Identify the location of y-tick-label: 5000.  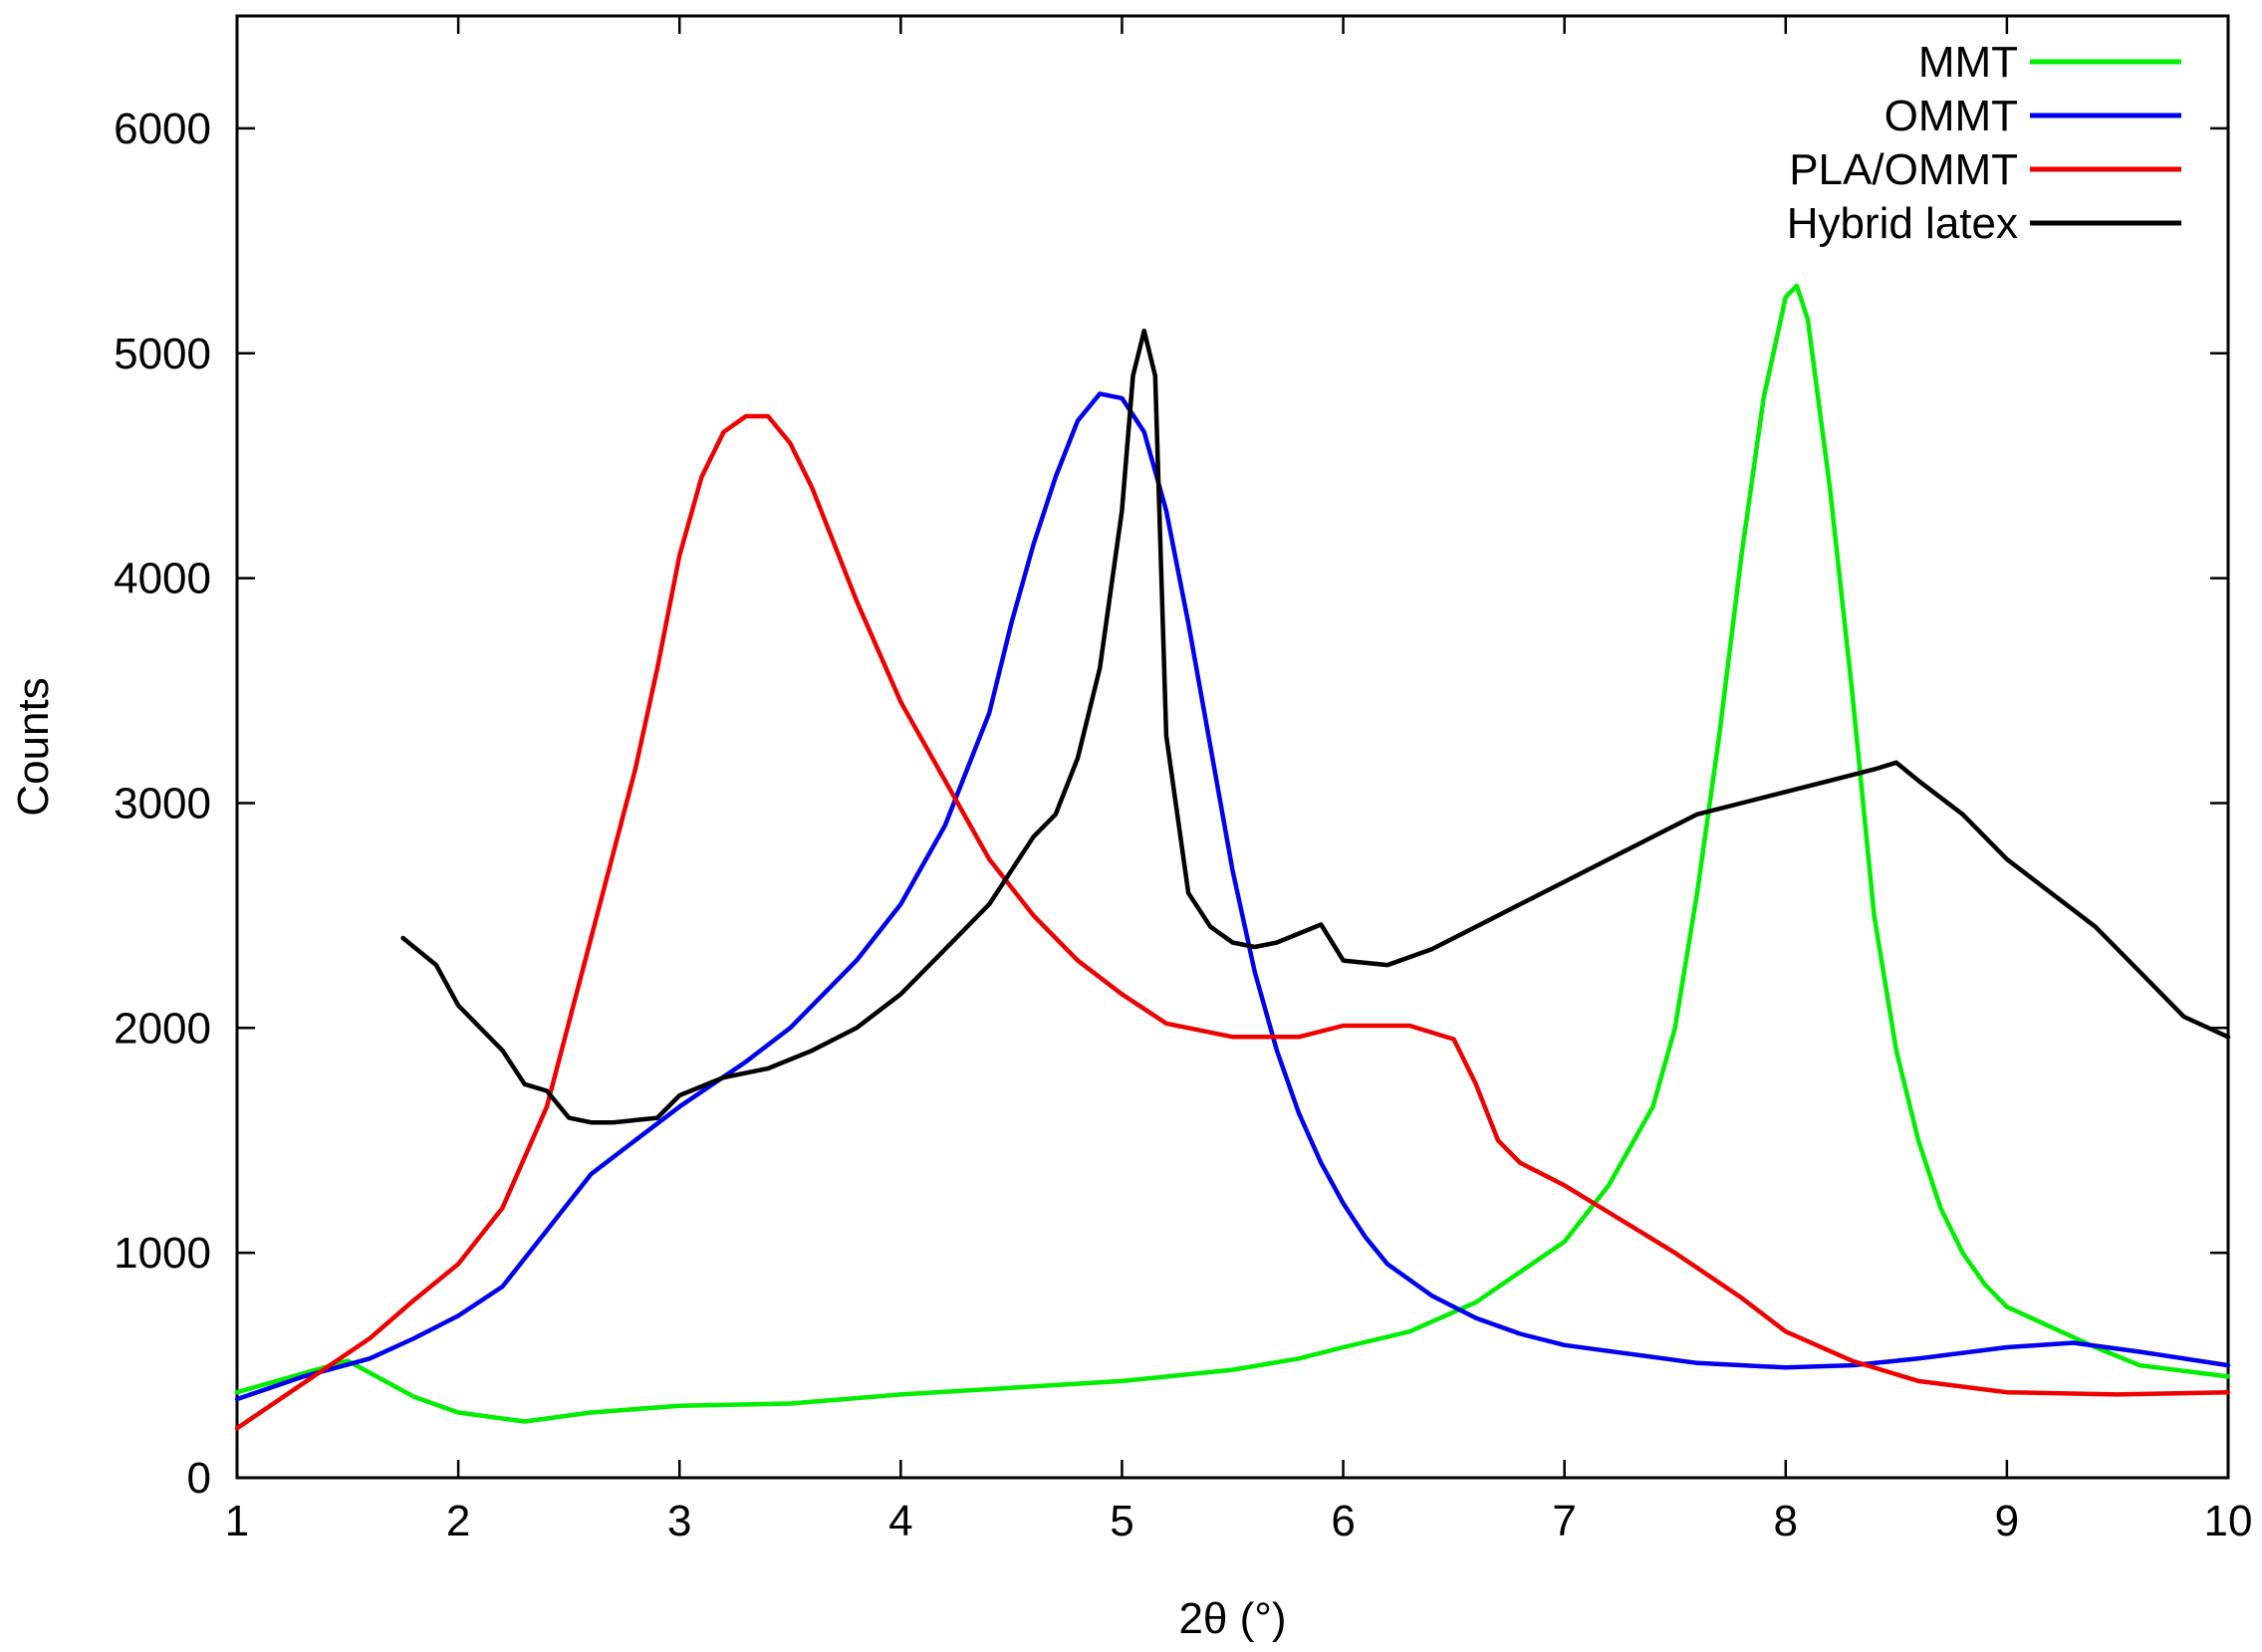
(162, 354).